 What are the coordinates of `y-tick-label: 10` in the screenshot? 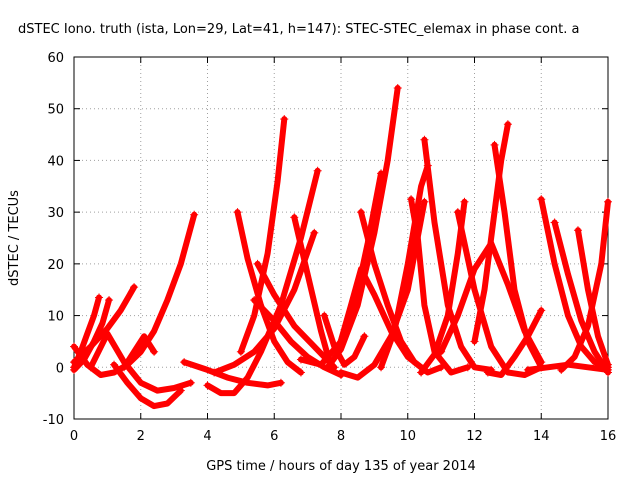 It's located at (55, 317).